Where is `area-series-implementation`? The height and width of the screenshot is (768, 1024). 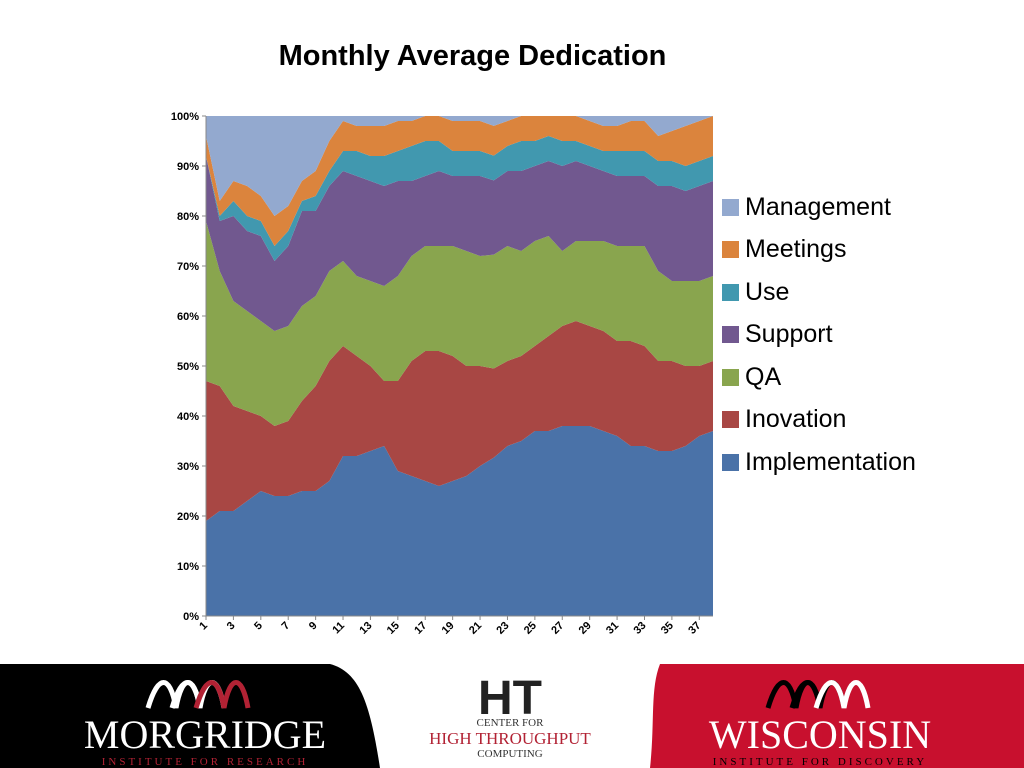
area-series-implementation is located at coordinates (459, 521).